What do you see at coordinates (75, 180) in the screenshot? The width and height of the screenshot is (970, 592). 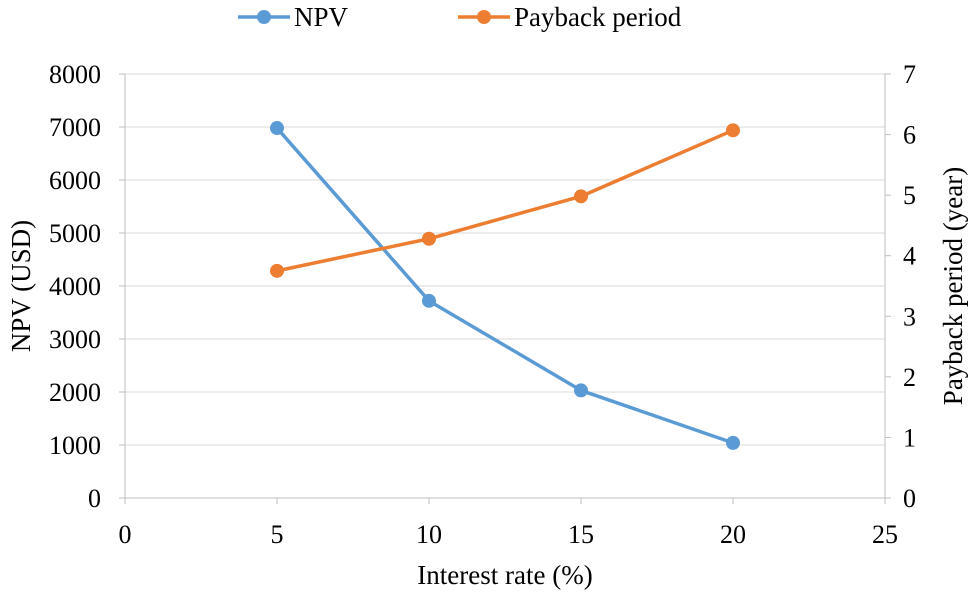 I see `y-tick-label: 6000` at bounding box center [75, 180].